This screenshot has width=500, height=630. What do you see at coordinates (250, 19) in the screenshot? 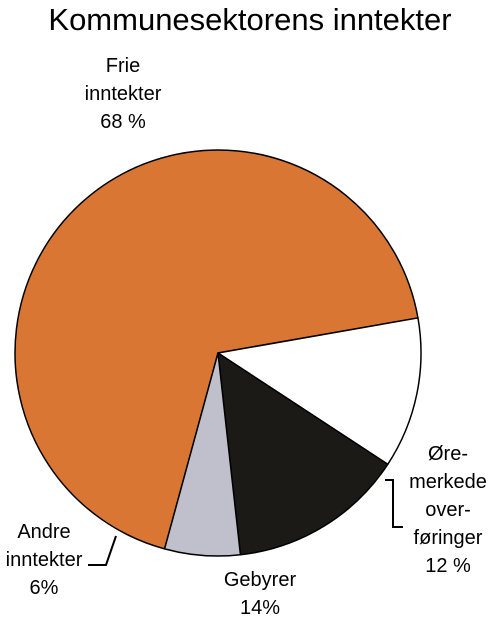
I see `chart-title: Kommunesektorens inntekter` at bounding box center [250, 19].